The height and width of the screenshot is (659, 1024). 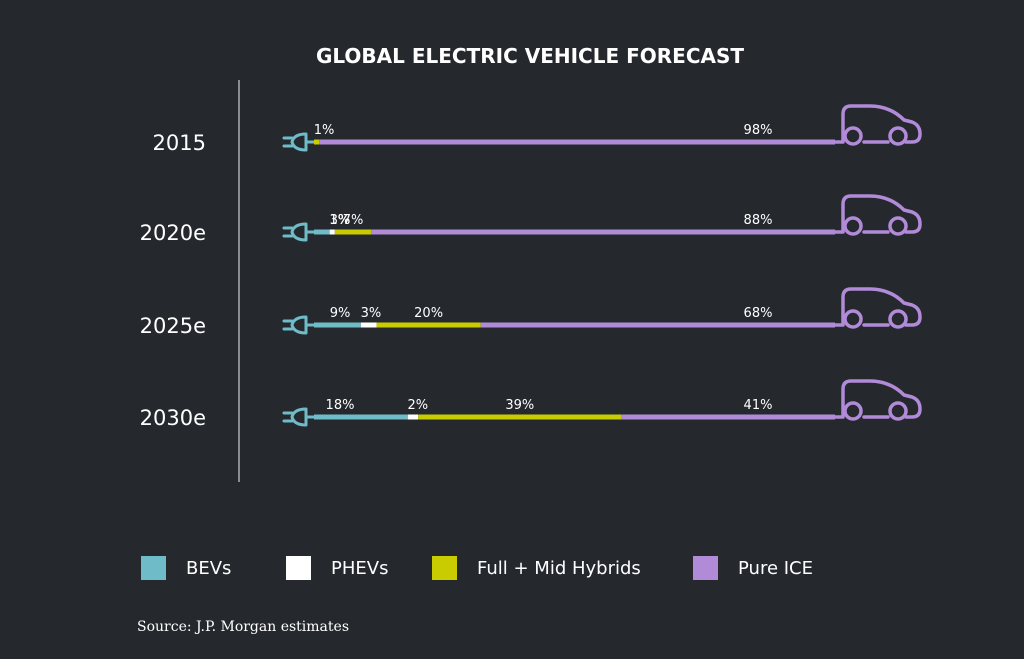 What do you see at coordinates (775, 568) in the screenshot?
I see `legend-label: Pure ICE` at bounding box center [775, 568].